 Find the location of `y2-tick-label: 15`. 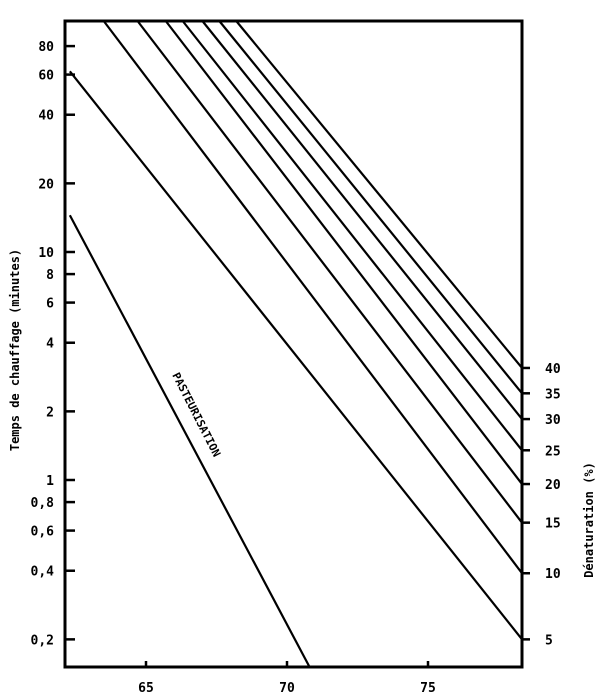

y2-tick-label: 15 is located at coordinates (553, 524).